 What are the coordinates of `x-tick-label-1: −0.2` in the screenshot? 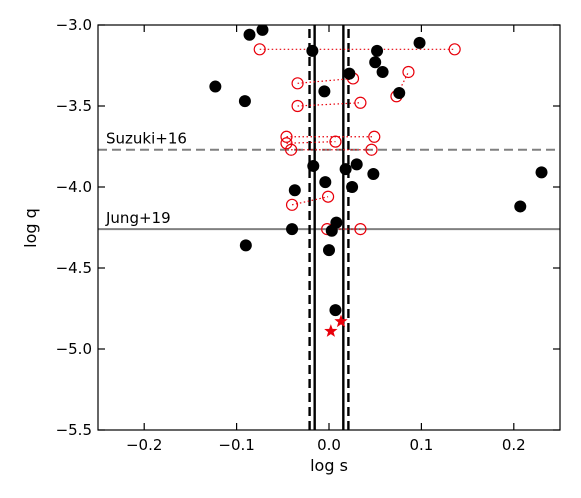 It's located at (144, 445).